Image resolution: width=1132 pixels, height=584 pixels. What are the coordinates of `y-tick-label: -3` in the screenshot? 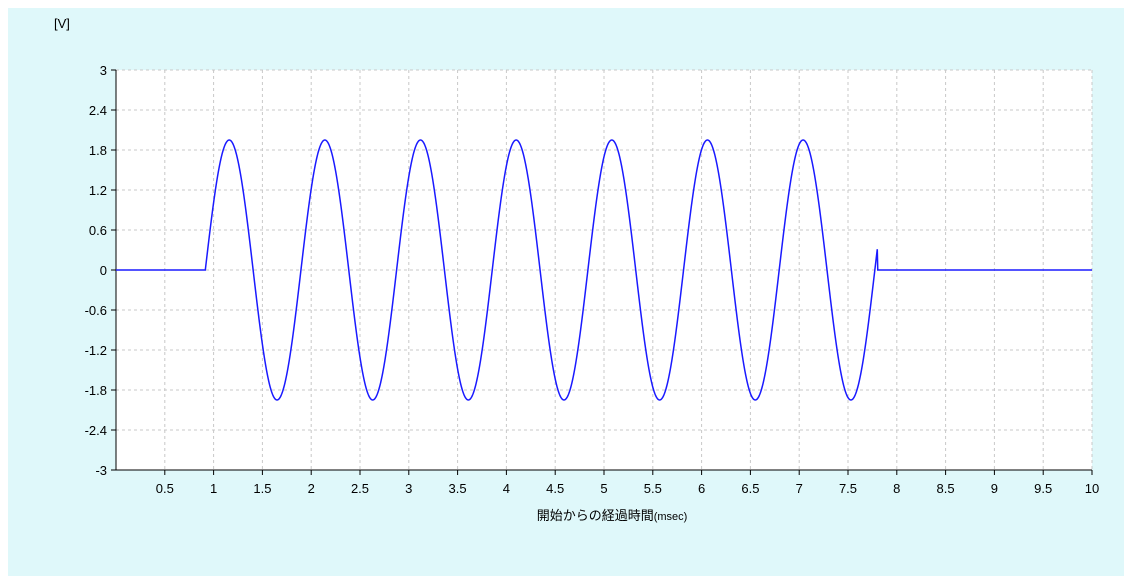 It's located at (101, 470).